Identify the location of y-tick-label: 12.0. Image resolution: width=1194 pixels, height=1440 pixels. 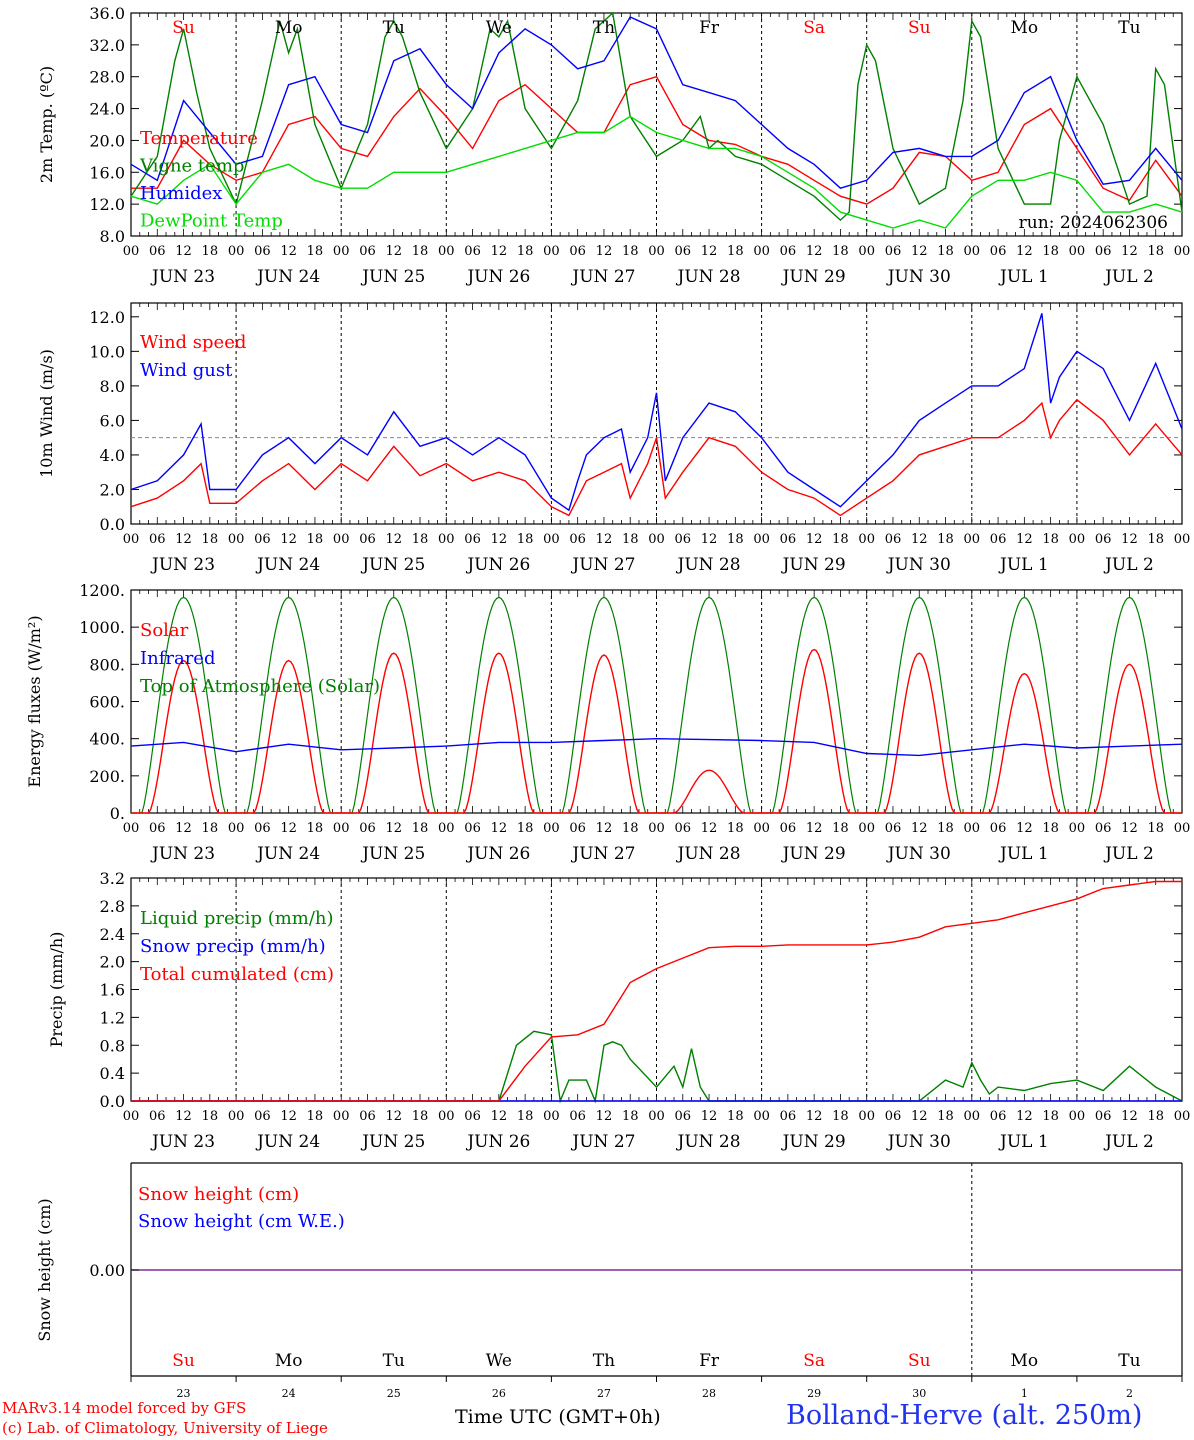
(107, 204).